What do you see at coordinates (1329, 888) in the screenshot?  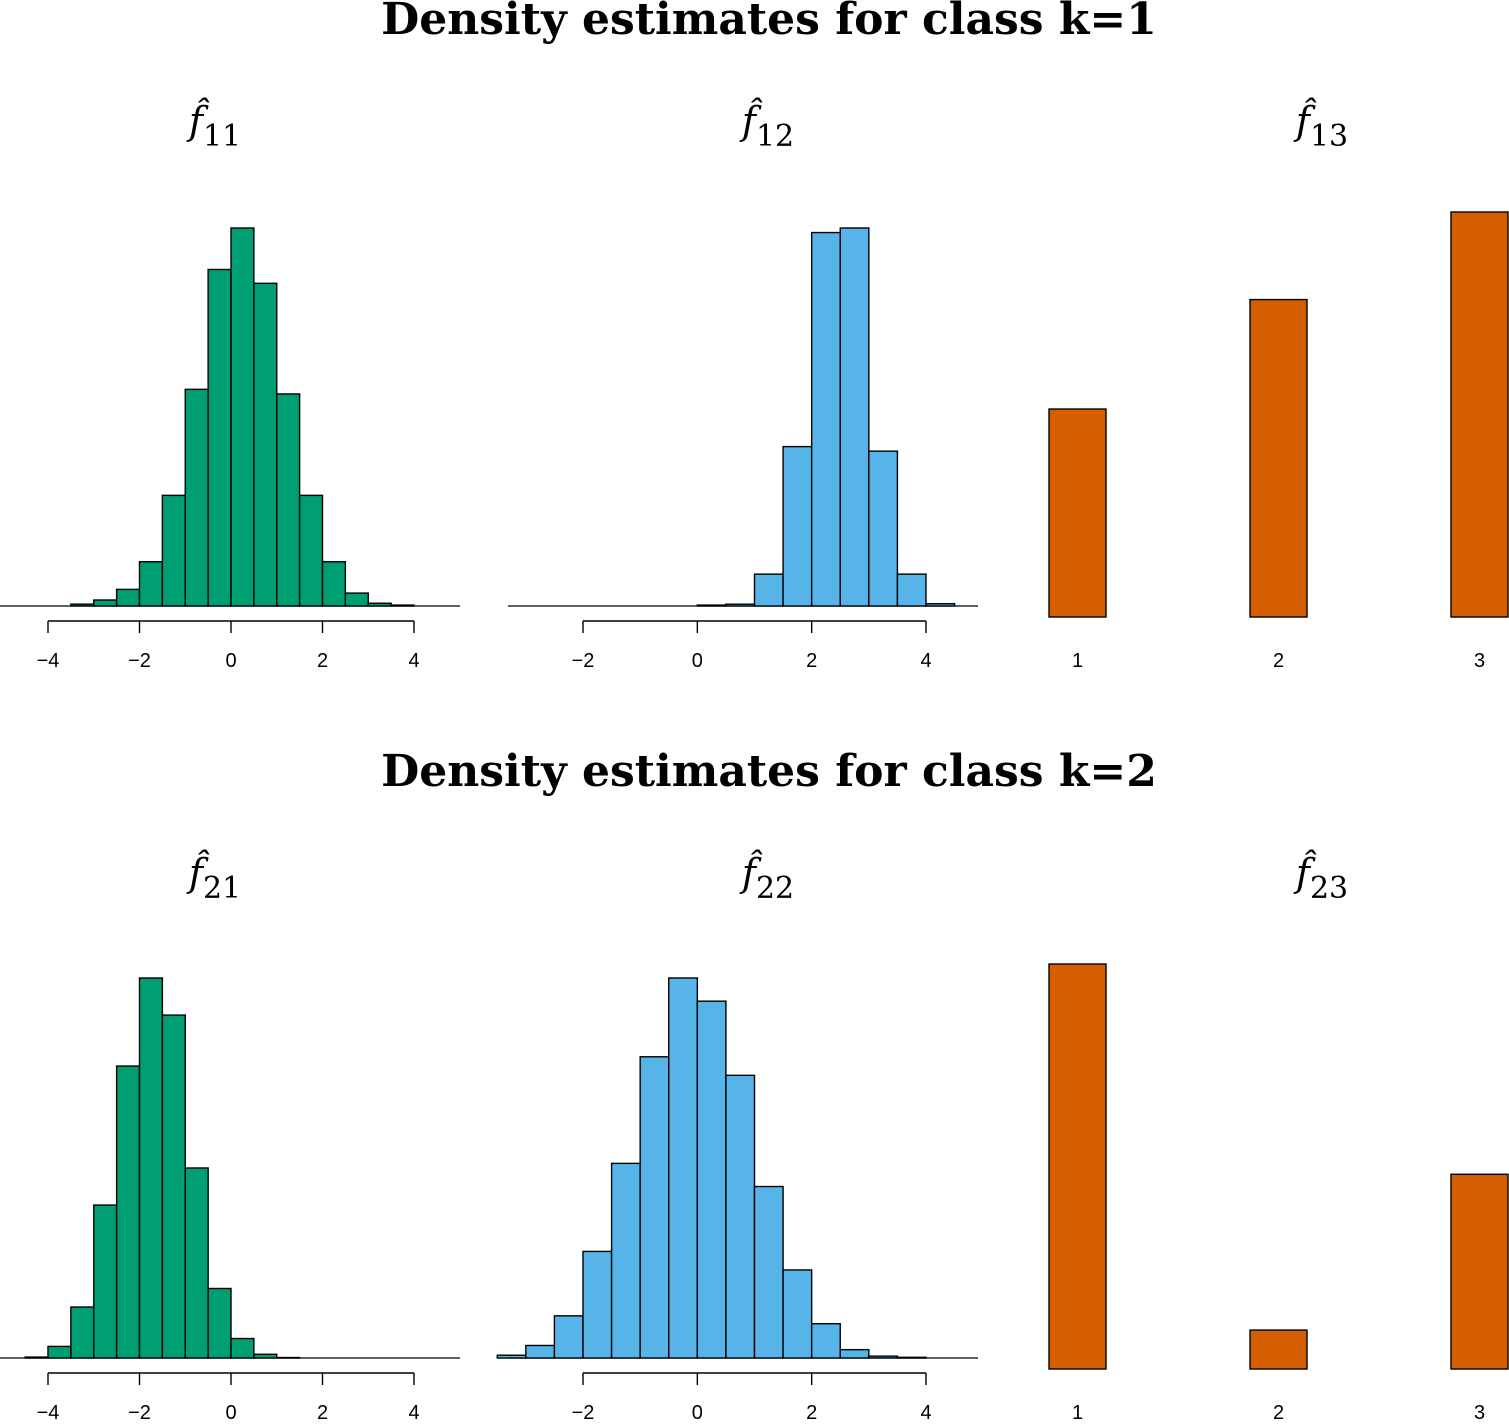 I see `panel-title-subscript: 23` at bounding box center [1329, 888].